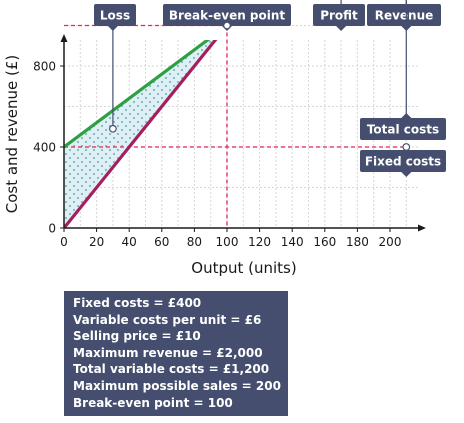 Image resolution: width=464 pixels, height=423 pixels. What do you see at coordinates (129, 242) in the screenshot?
I see `x-tick-label: 40` at bounding box center [129, 242].